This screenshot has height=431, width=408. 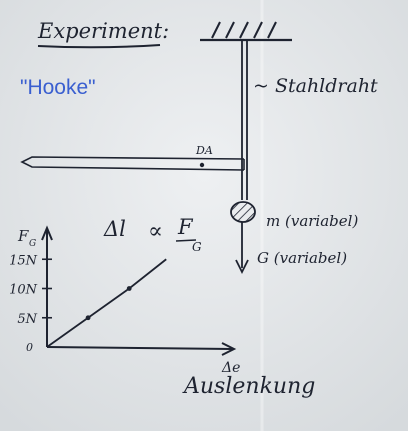 I want to click on subtitle: "Hooke", so click(x=58, y=87).